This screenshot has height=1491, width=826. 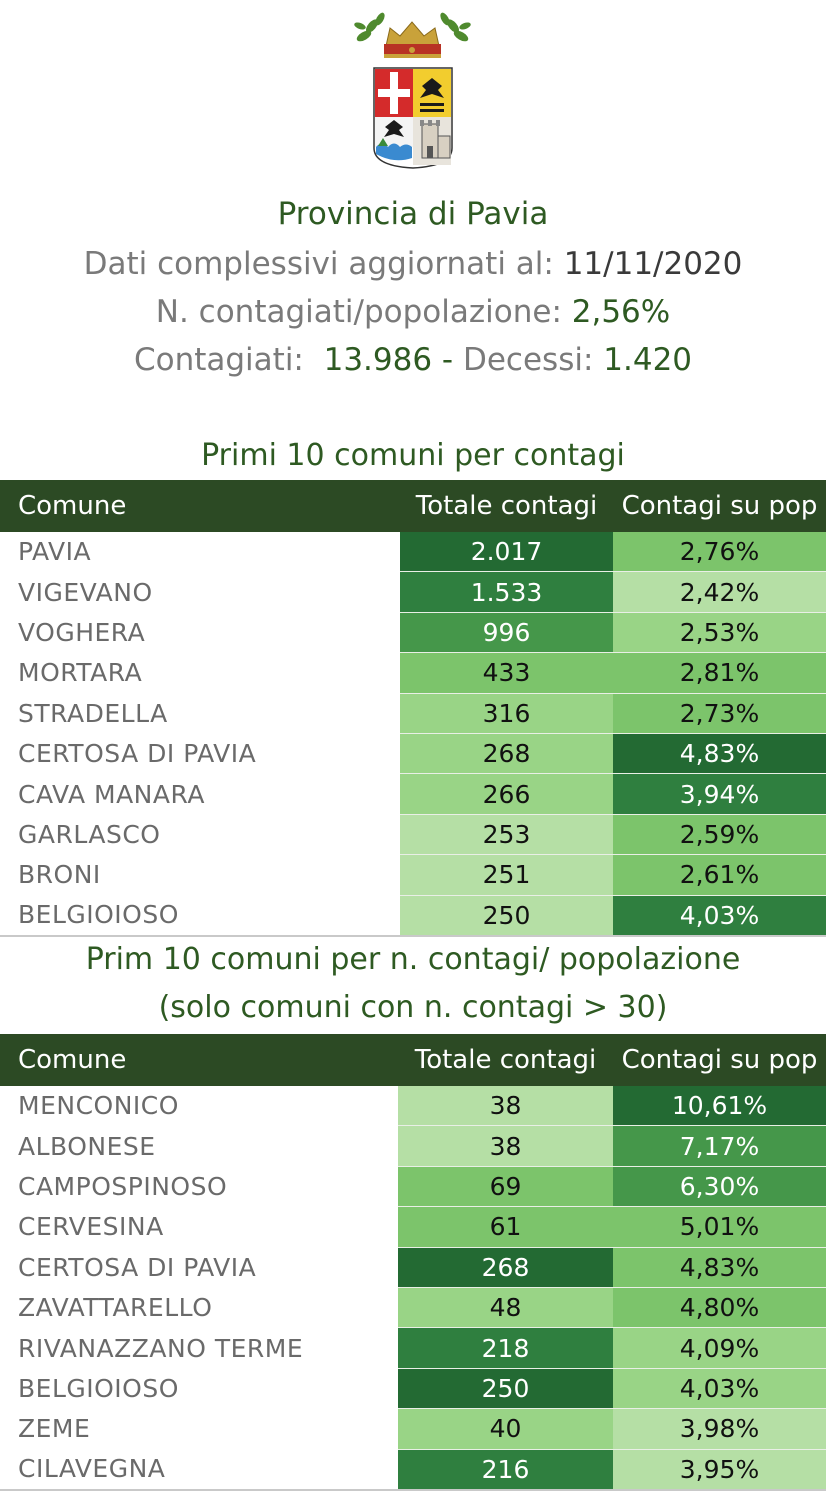 I want to click on infection-ratio-value: 2,56%, so click(x=621, y=312).